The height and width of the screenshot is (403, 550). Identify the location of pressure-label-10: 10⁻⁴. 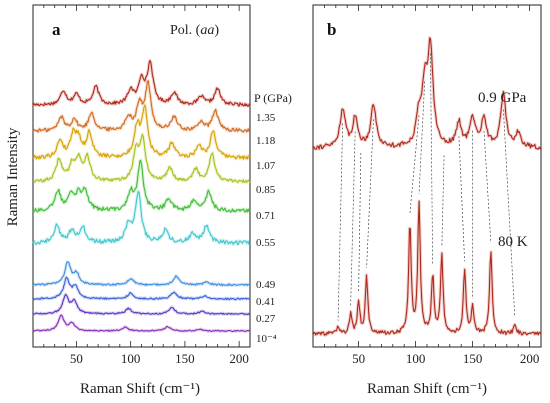
(266, 339).